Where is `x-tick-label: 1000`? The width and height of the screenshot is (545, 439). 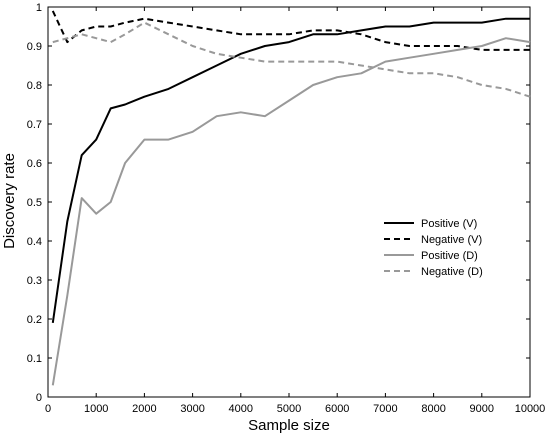
x-tick-label: 1000 is located at coordinates (96, 409).